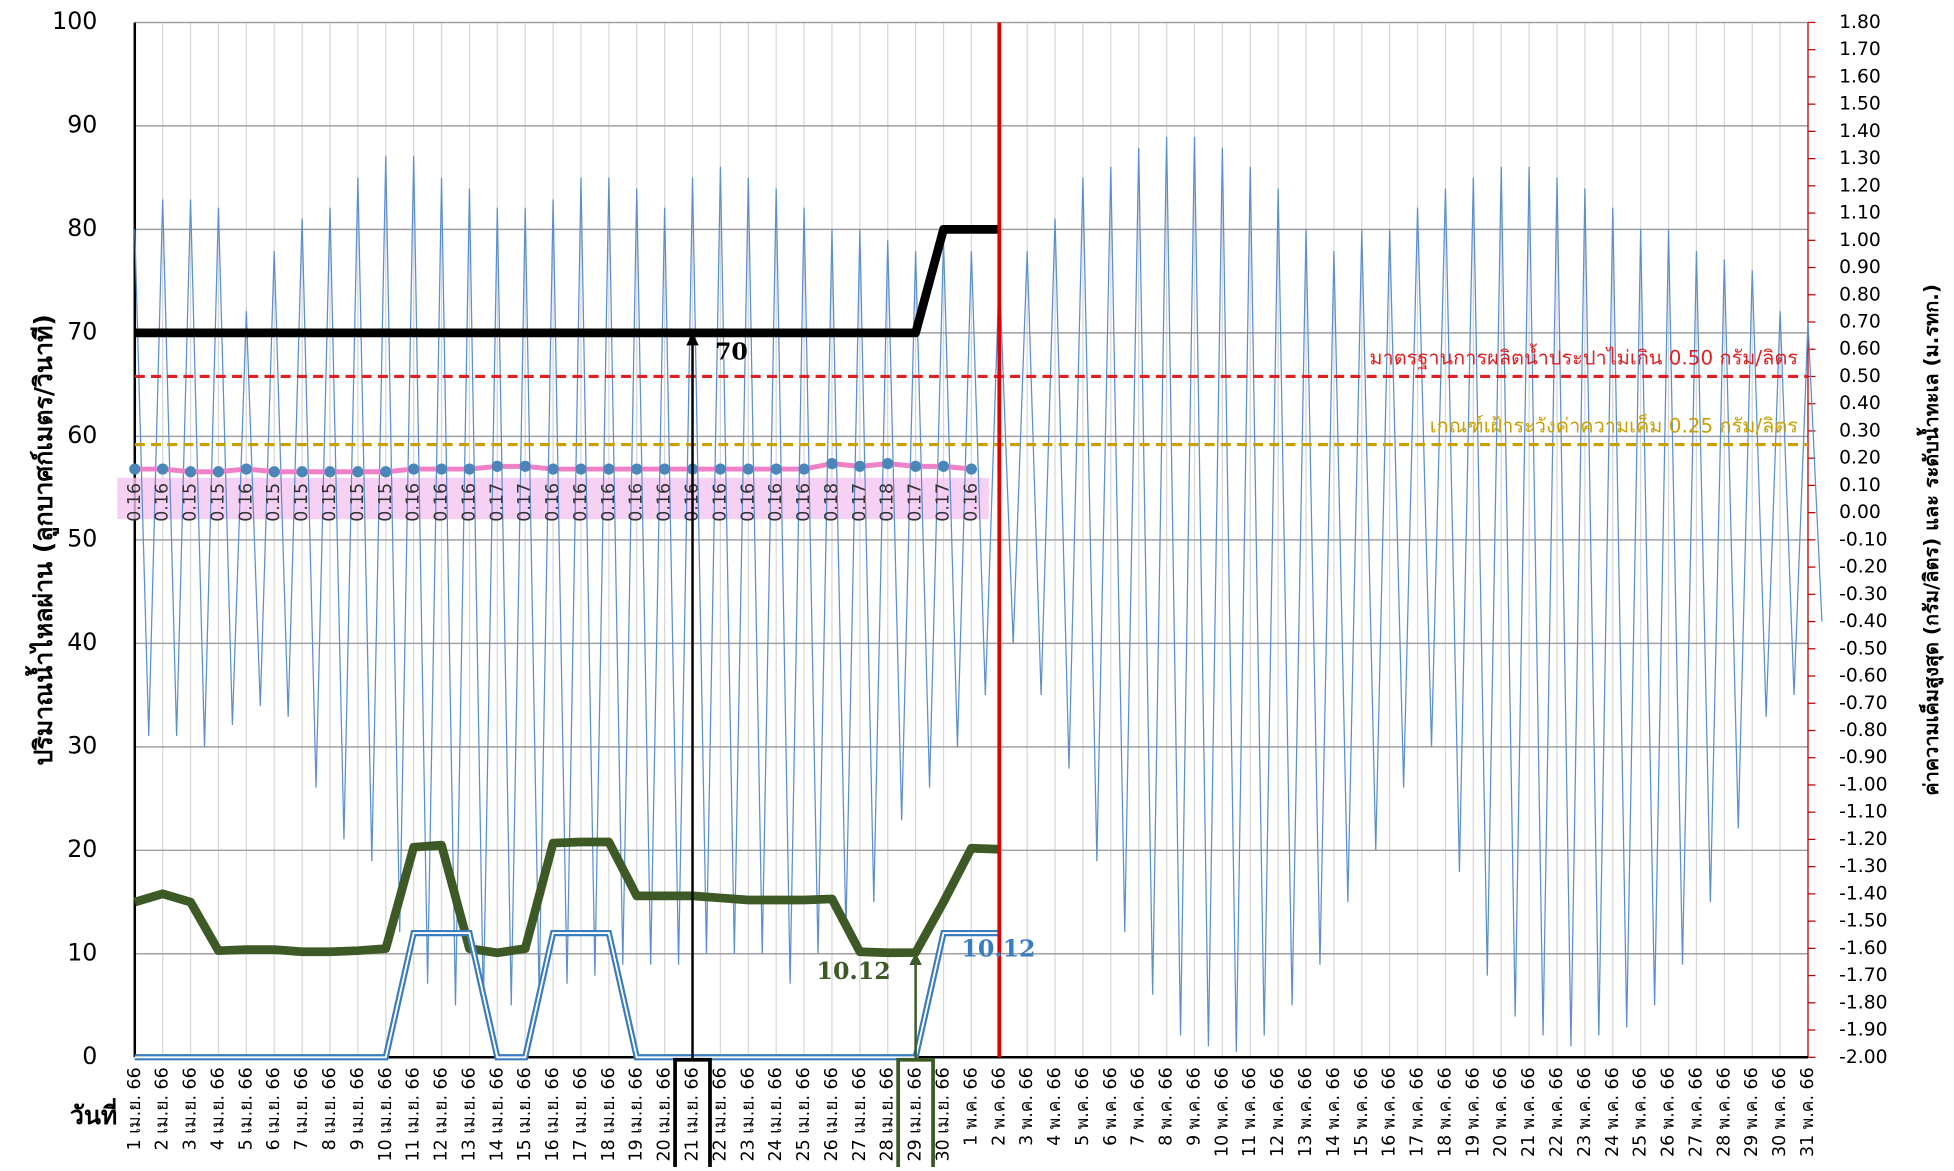  I want to click on y2-tick-label: -1.40, so click(1863, 893).